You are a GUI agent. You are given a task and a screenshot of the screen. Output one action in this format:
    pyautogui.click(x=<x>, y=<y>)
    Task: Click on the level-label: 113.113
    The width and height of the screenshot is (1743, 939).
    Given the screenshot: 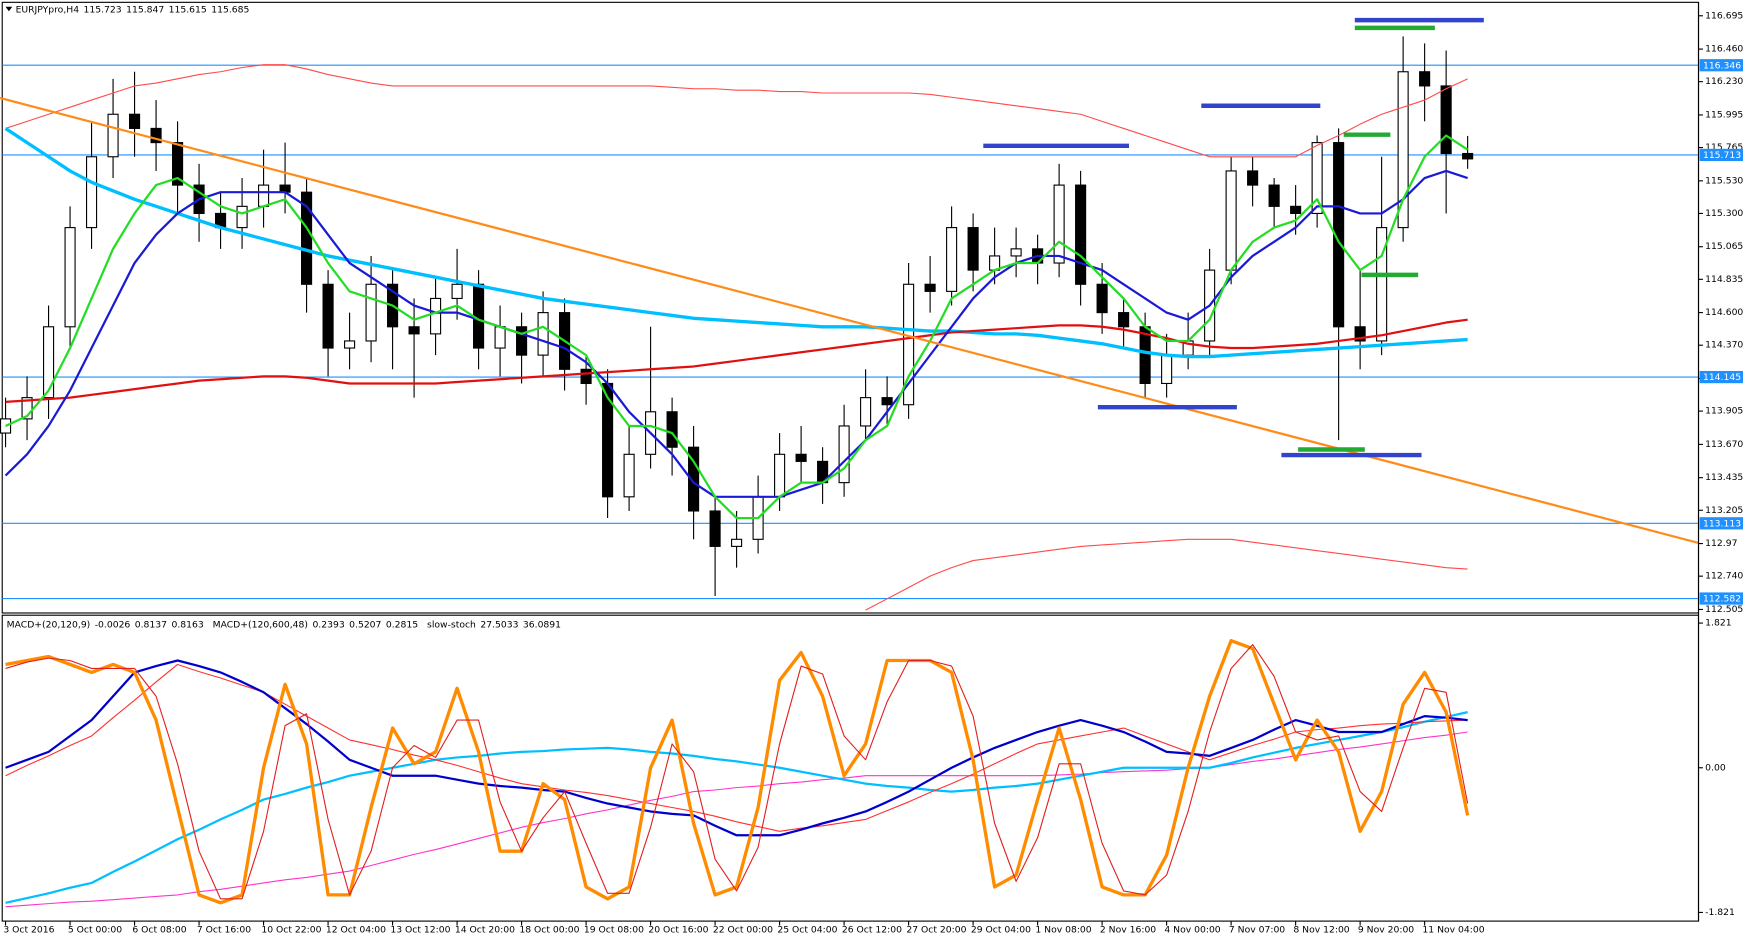 What is the action you would take?
    pyautogui.click(x=1722, y=523)
    